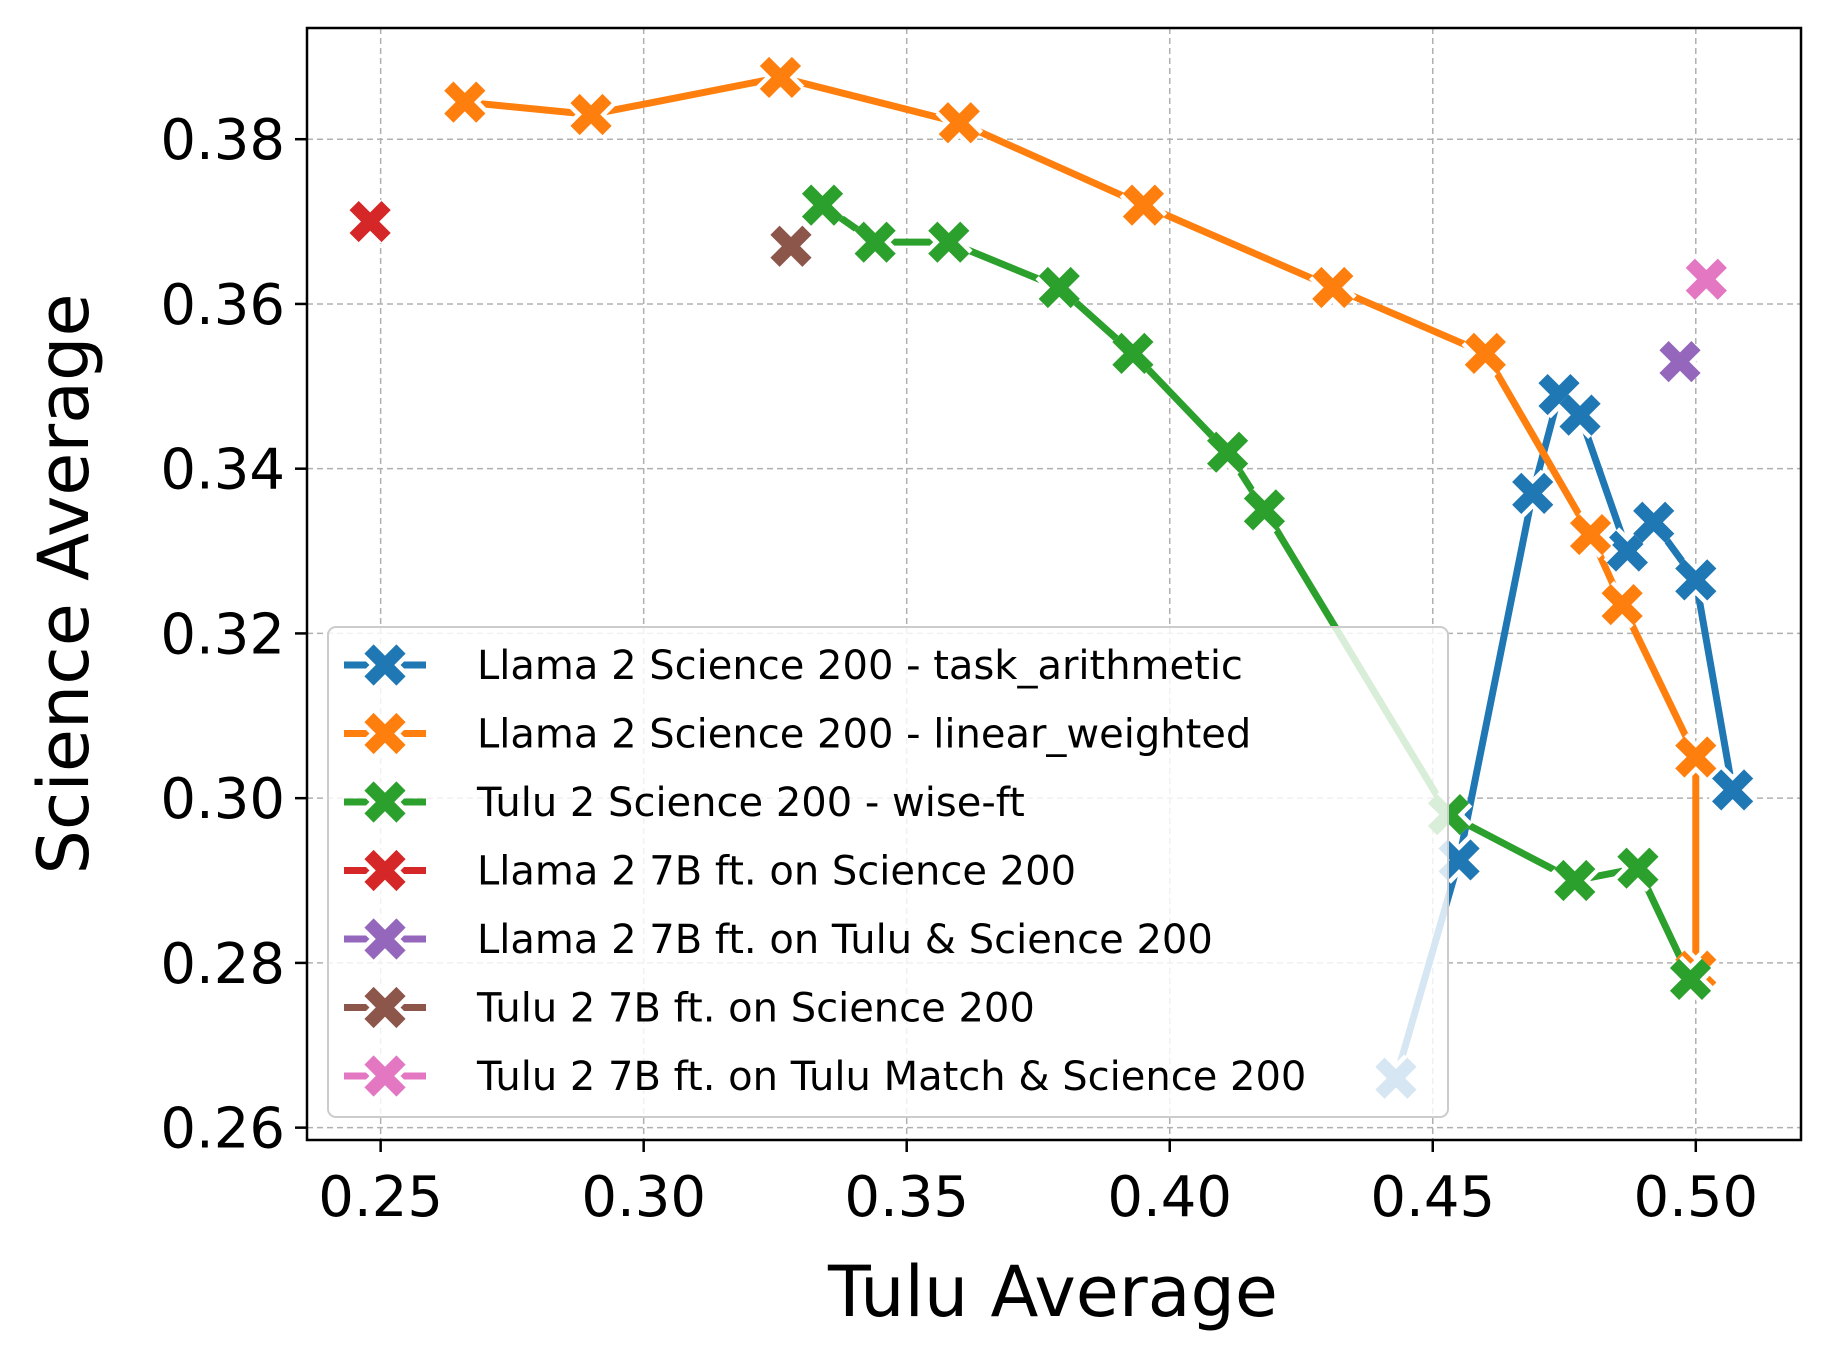 This screenshot has height=1366, width=1823. What do you see at coordinates (860, 666) in the screenshot?
I see `legend-label: Llama 2 Science 200 - task_arithmetic` at bounding box center [860, 666].